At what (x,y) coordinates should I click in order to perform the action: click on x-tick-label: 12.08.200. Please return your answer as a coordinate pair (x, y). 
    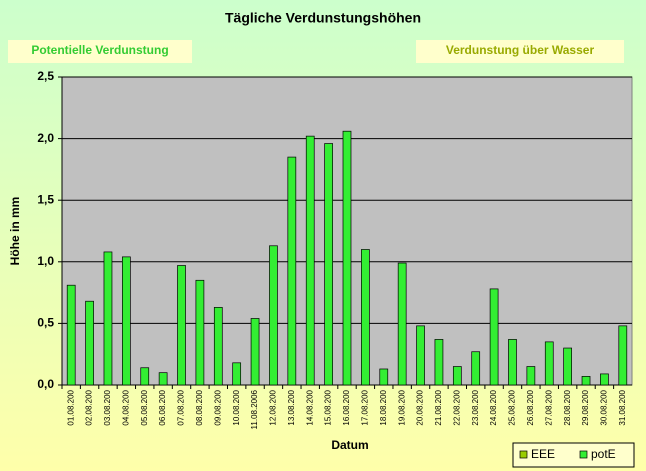
    Looking at the image, I should click on (273, 407).